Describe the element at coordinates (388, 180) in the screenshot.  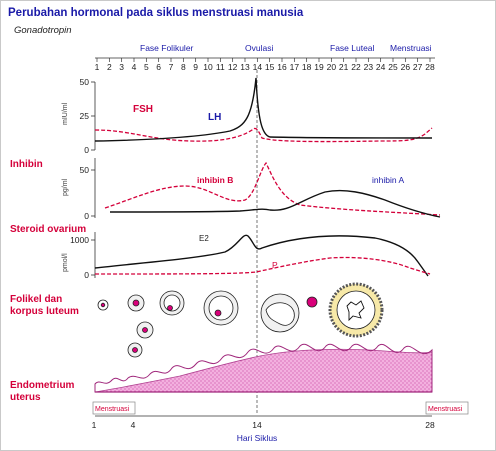
I see `inhibin-a-label: inhibin A` at that location.